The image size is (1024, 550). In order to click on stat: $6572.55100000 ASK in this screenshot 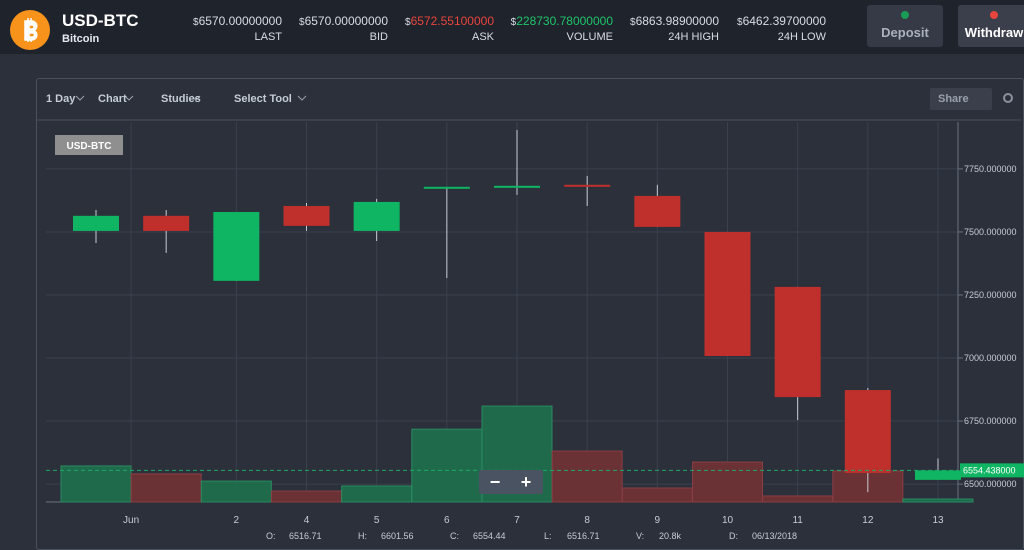, I will do `click(424, 28)`.